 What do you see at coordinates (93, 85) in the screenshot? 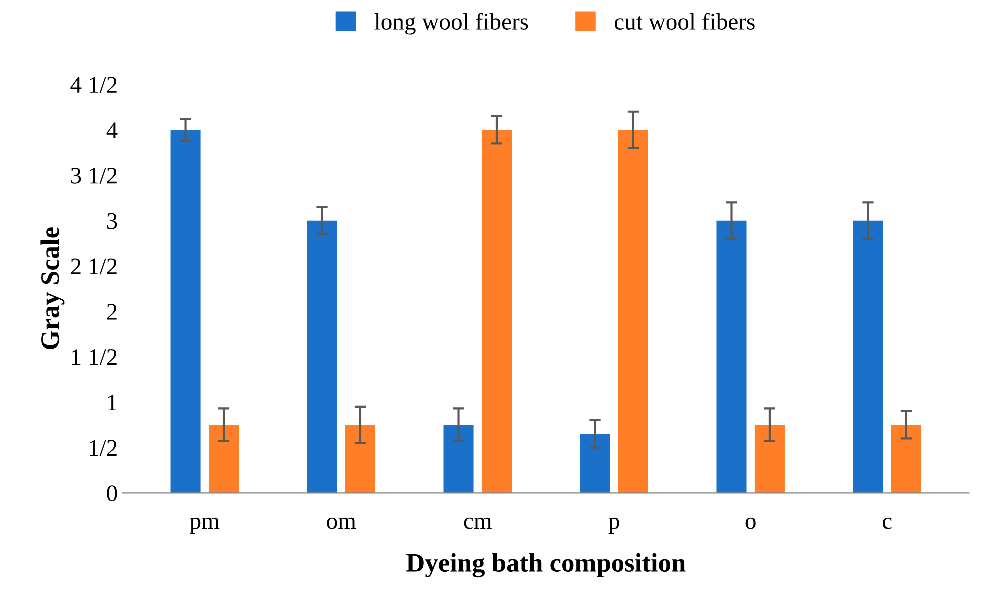
I see `y-tick-label: 4 1/2` at bounding box center [93, 85].